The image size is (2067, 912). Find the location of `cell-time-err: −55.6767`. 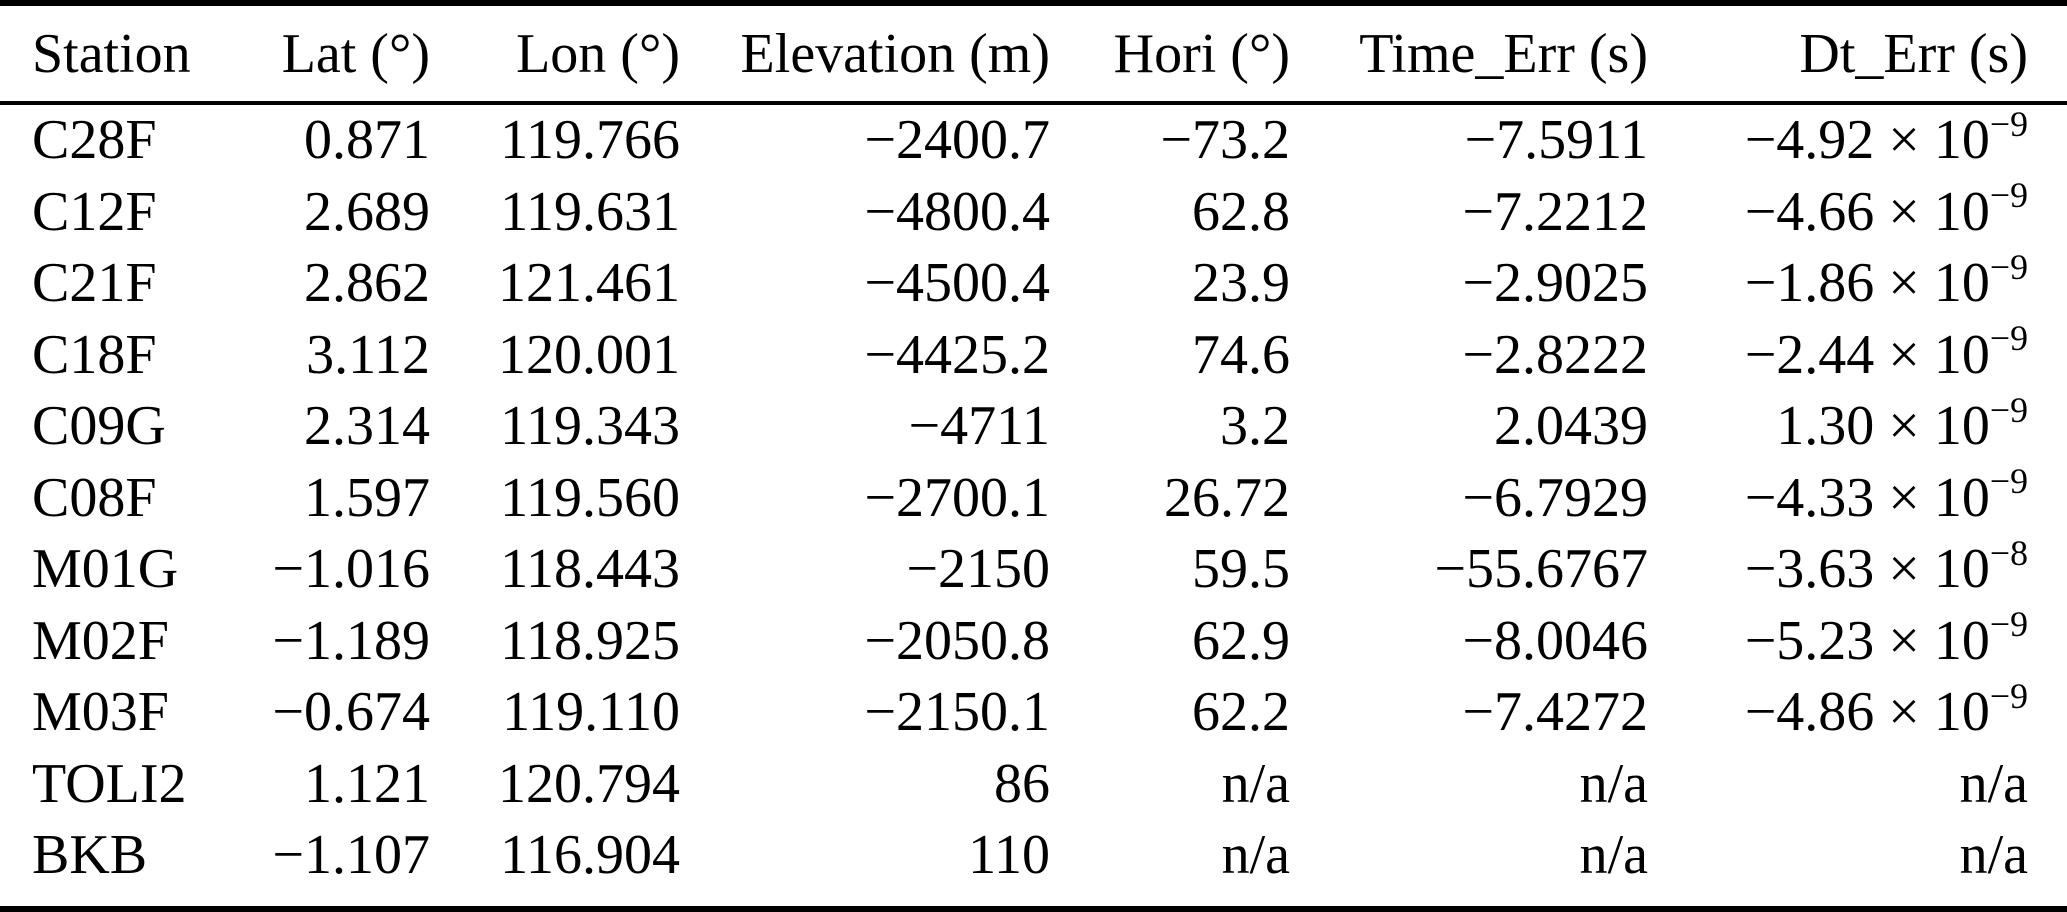

cell-time-err: −55.6767 is located at coordinates (1541, 569).